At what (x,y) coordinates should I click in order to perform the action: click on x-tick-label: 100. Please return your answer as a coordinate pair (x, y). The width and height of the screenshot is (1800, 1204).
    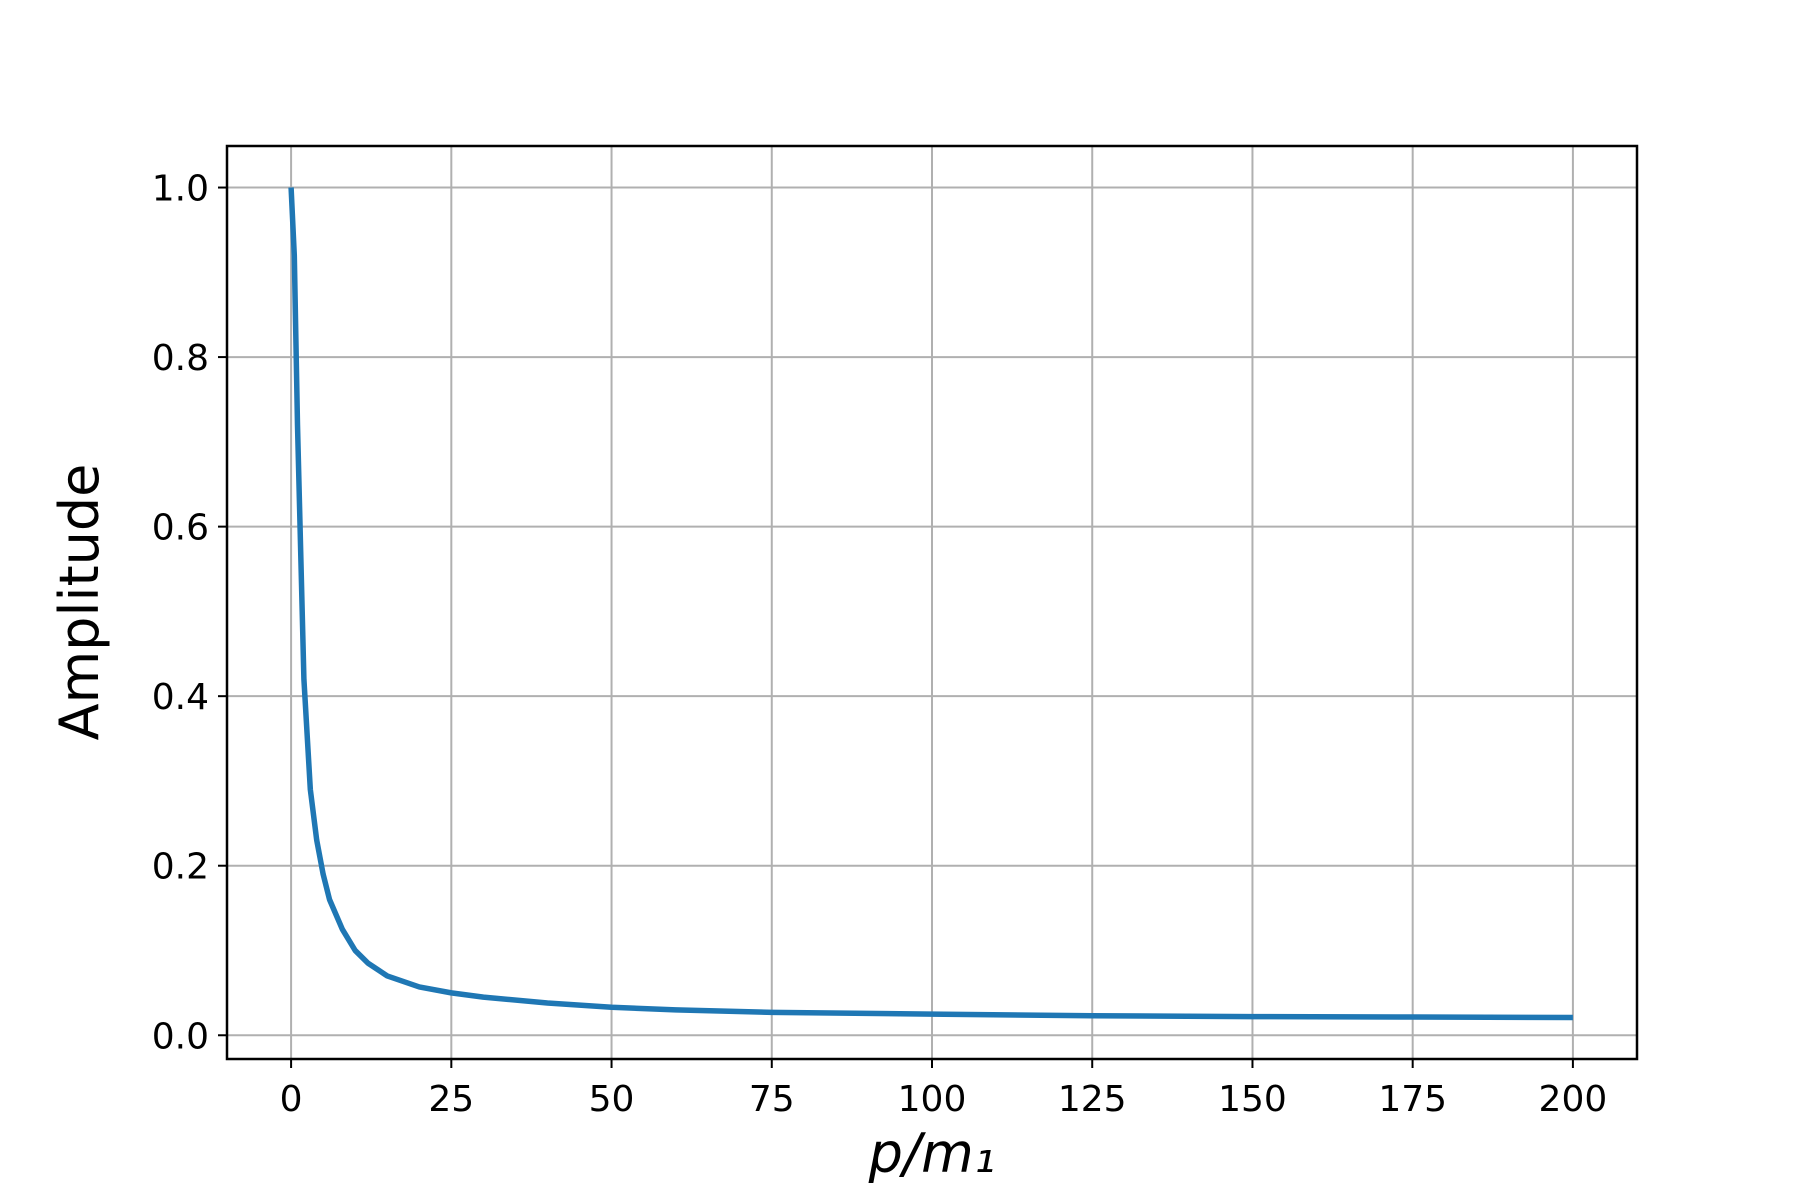
    Looking at the image, I should click on (932, 1099).